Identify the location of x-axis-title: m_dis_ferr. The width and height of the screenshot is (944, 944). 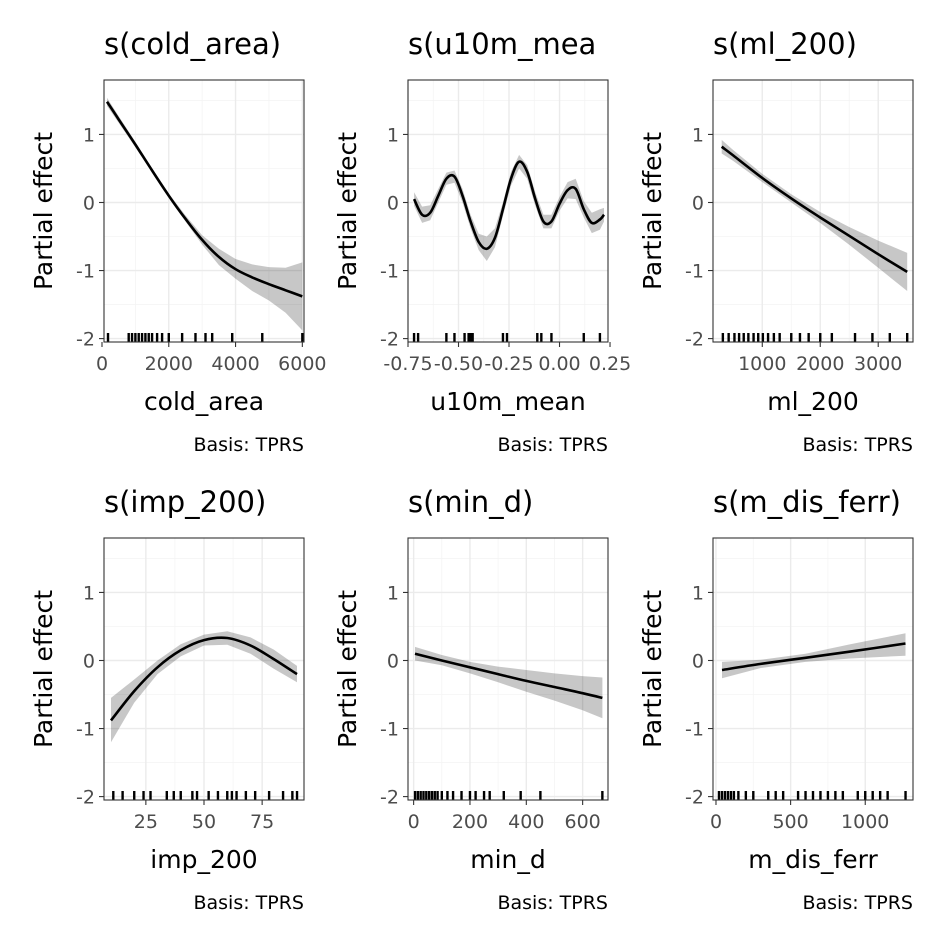
(813, 859).